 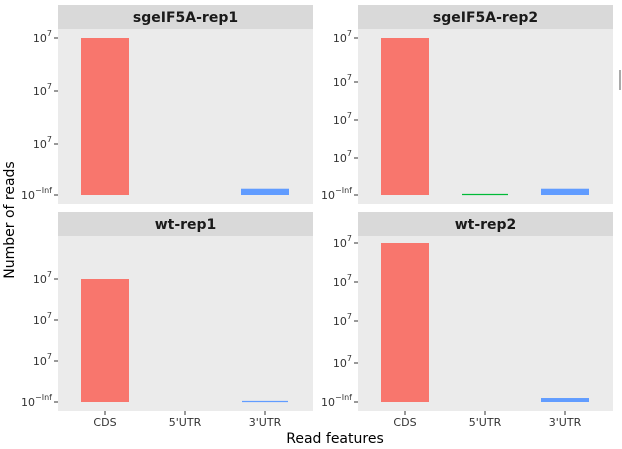 What do you see at coordinates (334, 439) in the screenshot?
I see `x-axis-title: Read features` at bounding box center [334, 439].